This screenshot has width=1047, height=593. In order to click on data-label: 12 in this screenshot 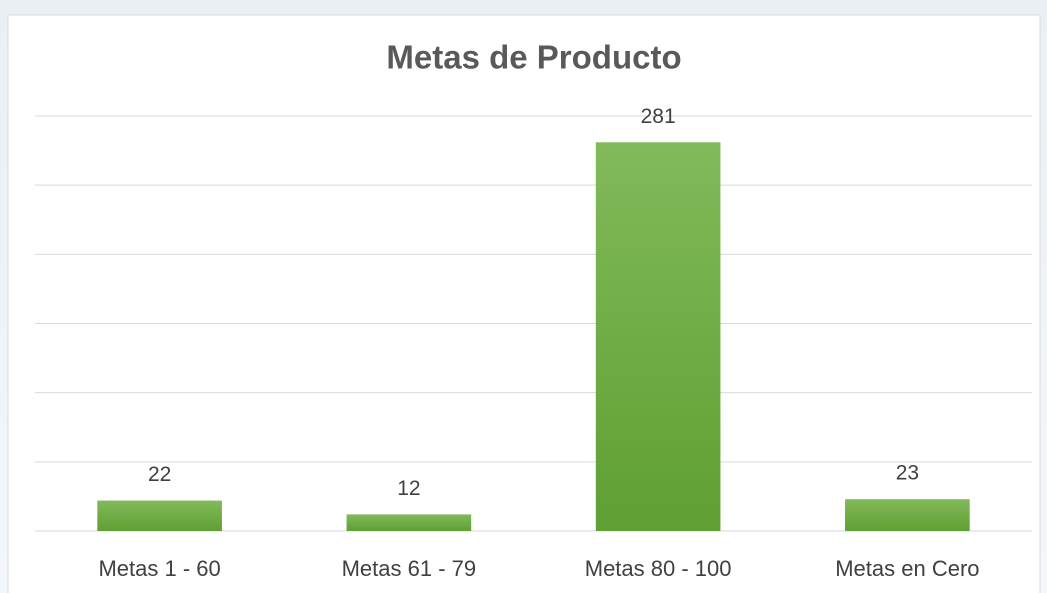, I will do `click(408, 488)`.